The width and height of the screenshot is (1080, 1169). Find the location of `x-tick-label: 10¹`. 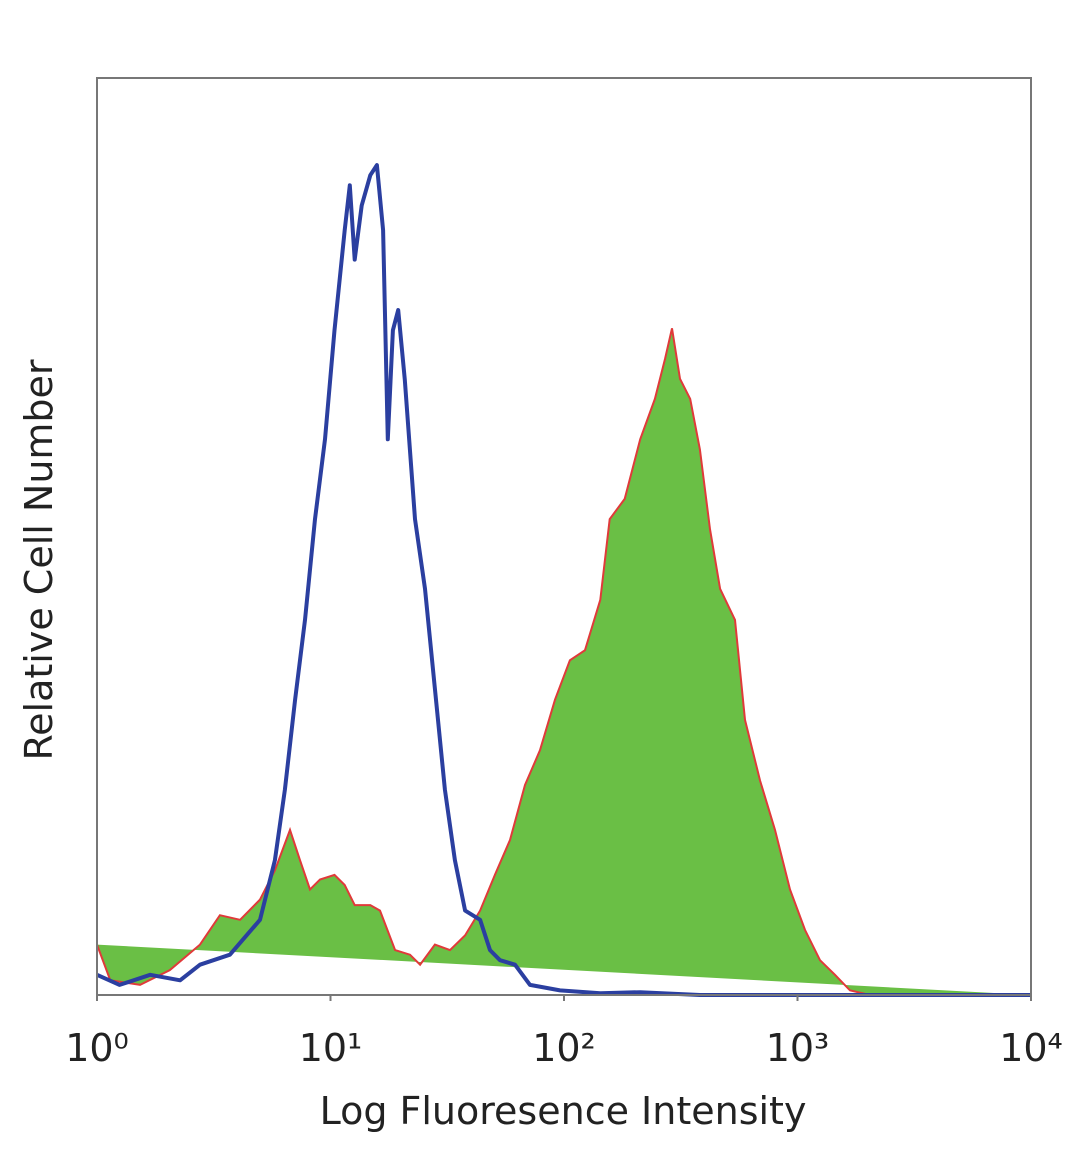

x-tick-label: 10¹ is located at coordinates (331, 1048).